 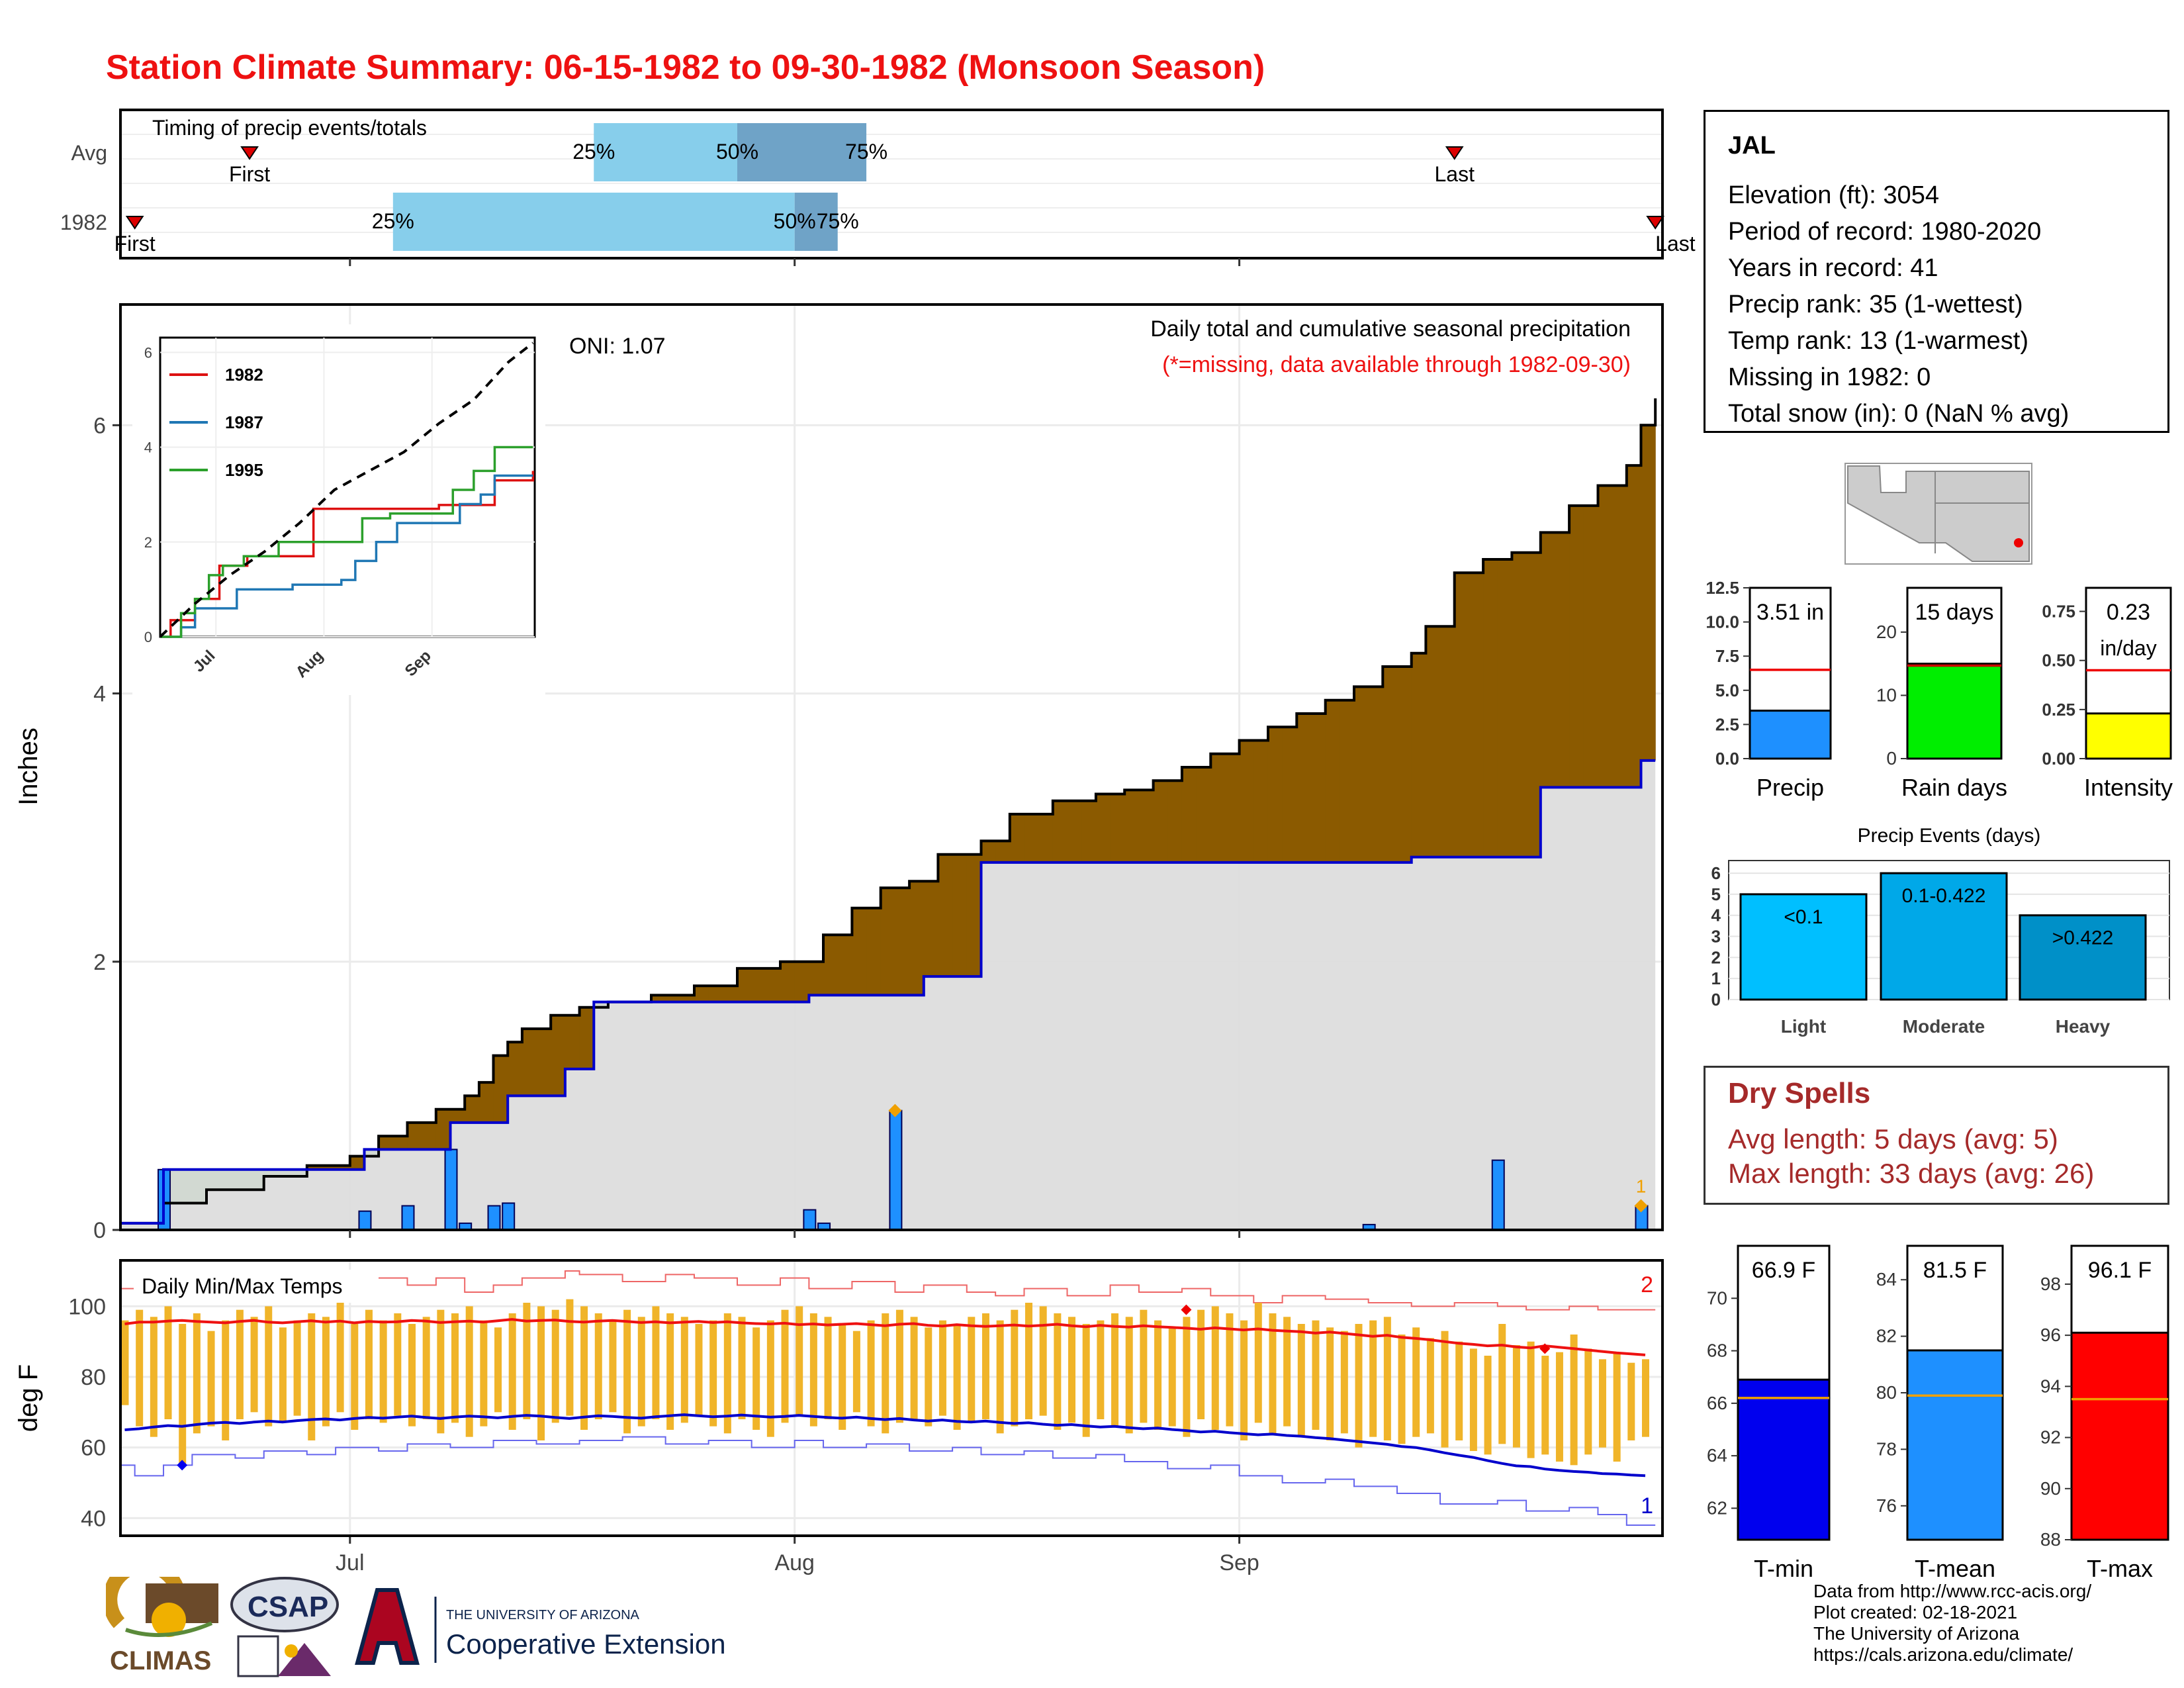 What do you see at coordinates (289, 128) in the screenshot?
I see `timing-title: Timing of precip events/totals` at bounding box center [289, 128].